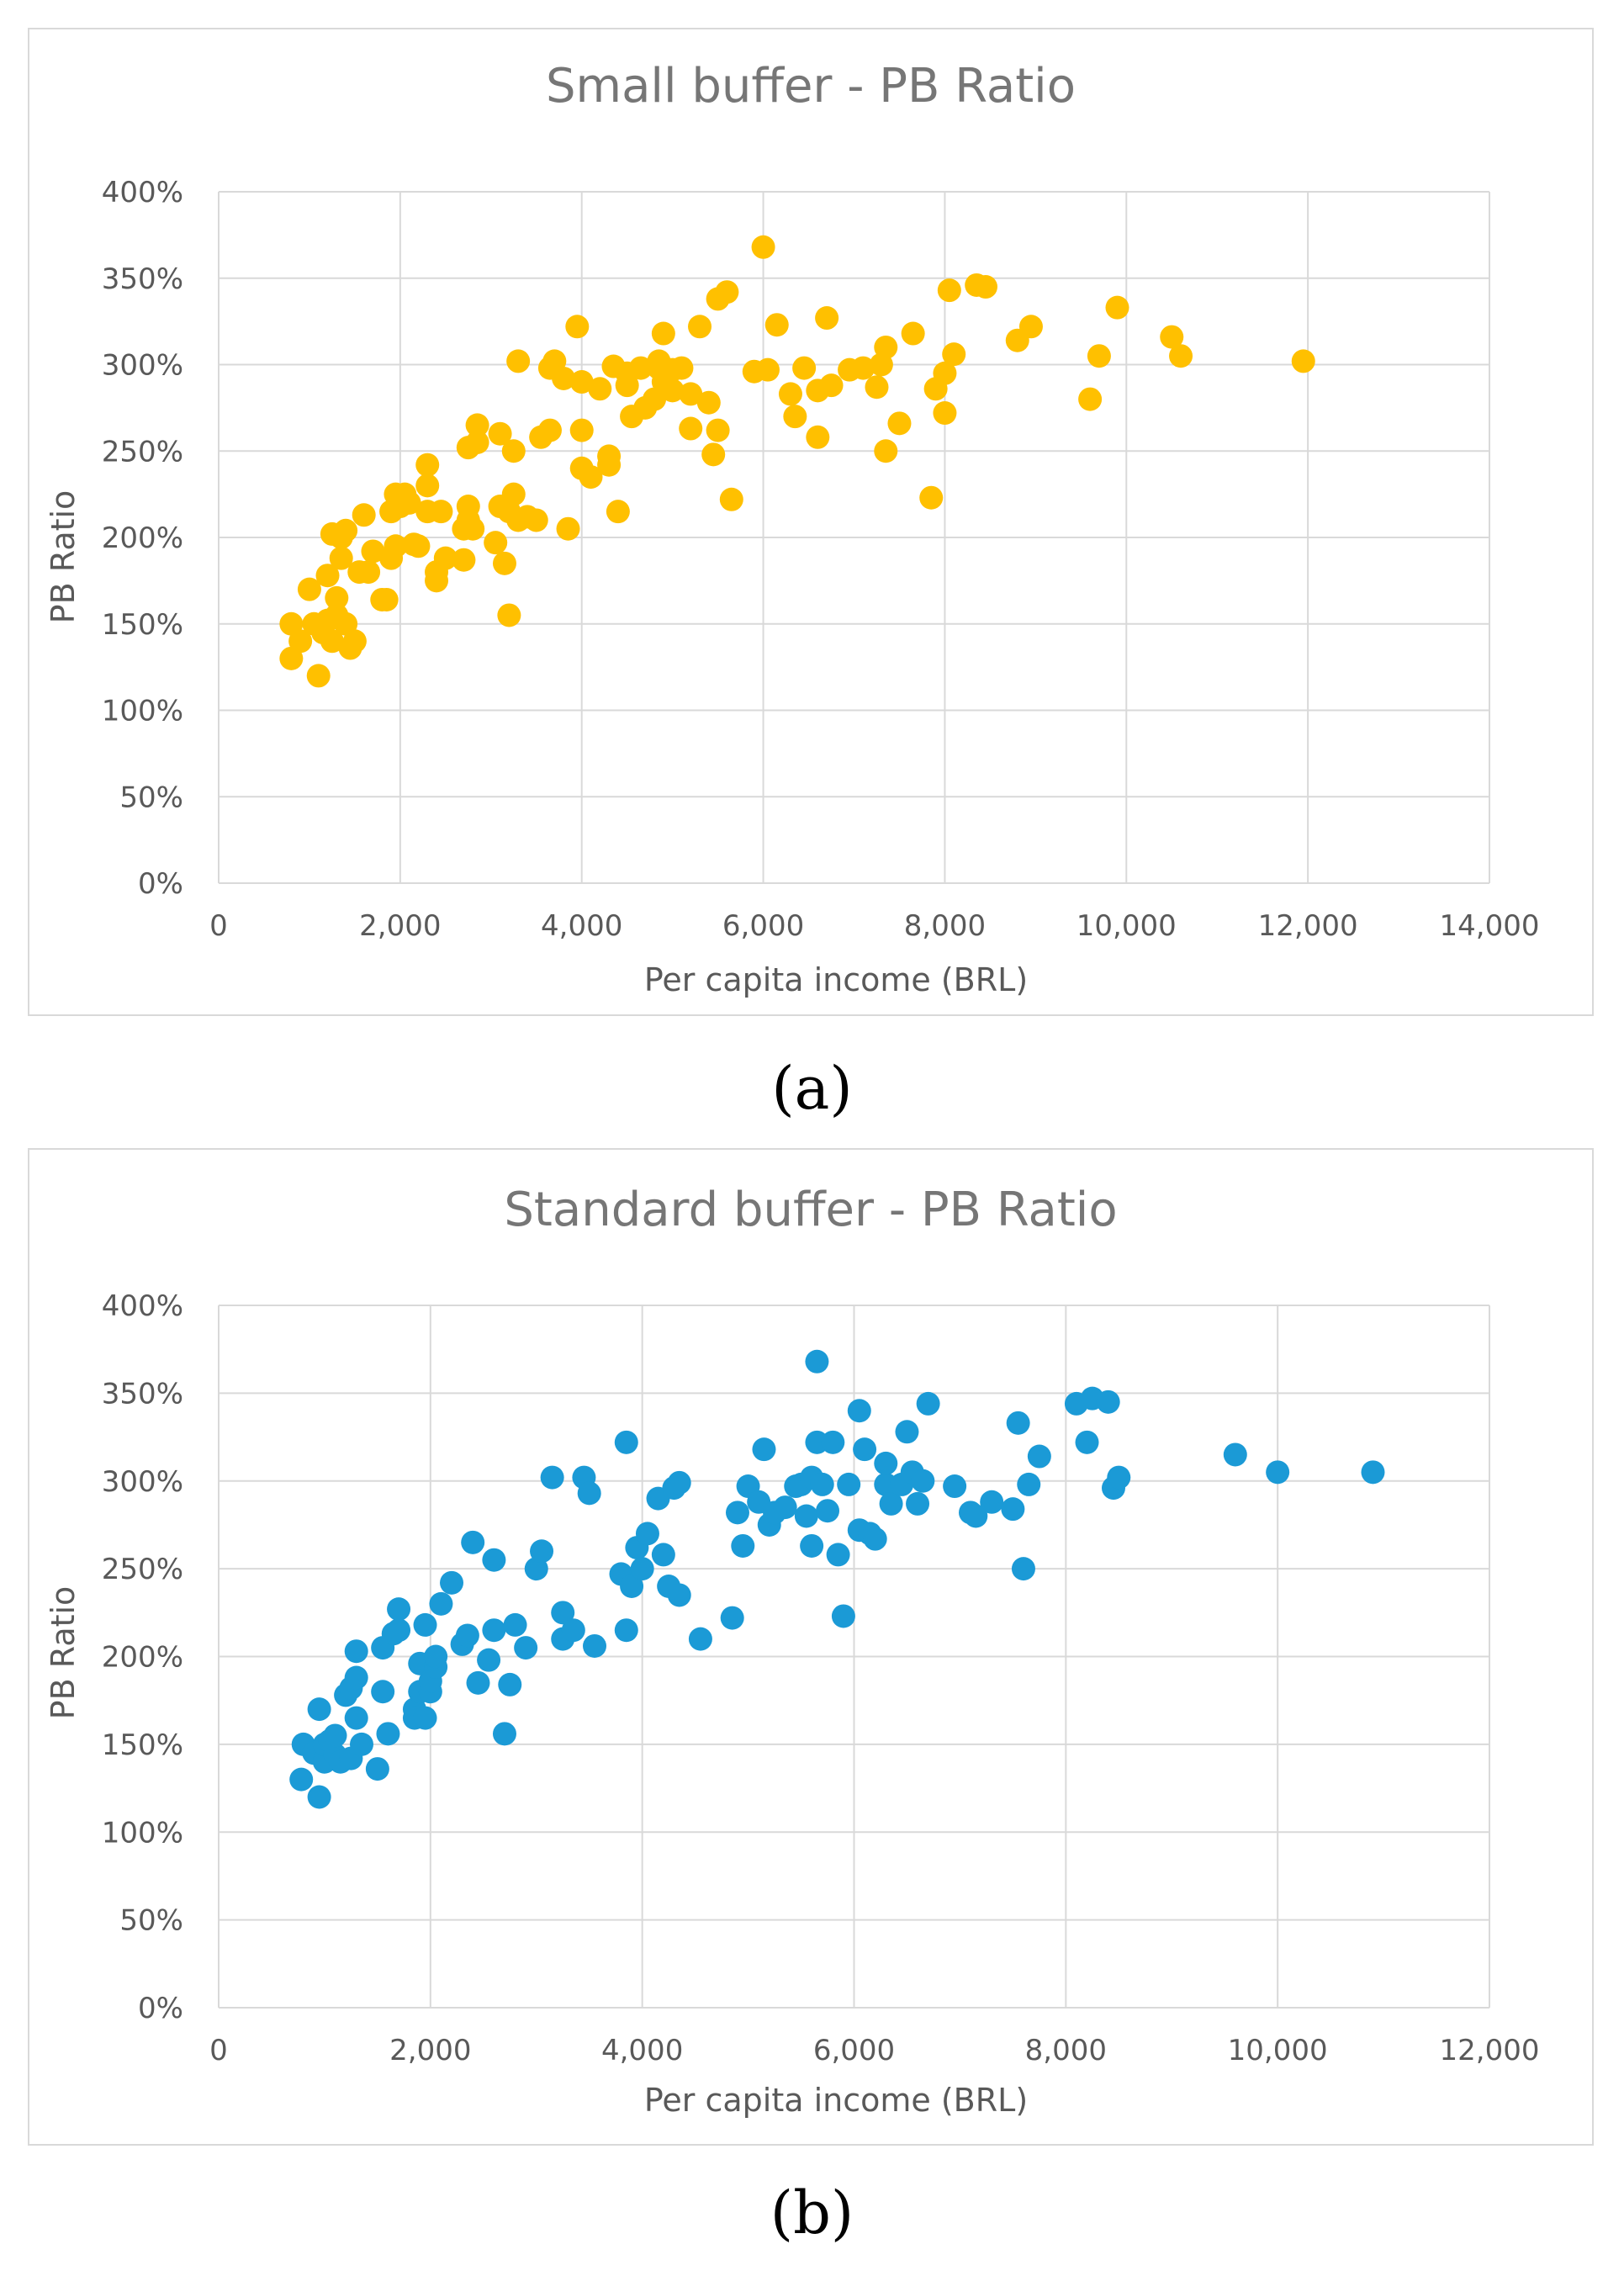  Describe the element at coordinates (945, 926) in the screenshot. I see `x-tick-label: 8,000` at that location.